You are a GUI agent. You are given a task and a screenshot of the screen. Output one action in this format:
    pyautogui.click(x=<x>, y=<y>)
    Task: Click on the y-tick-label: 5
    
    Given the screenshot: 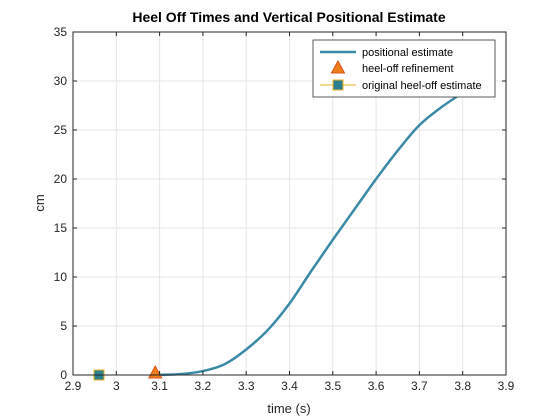 What is the action you would take?
    pyautogui.click(x=63, y=326)
    